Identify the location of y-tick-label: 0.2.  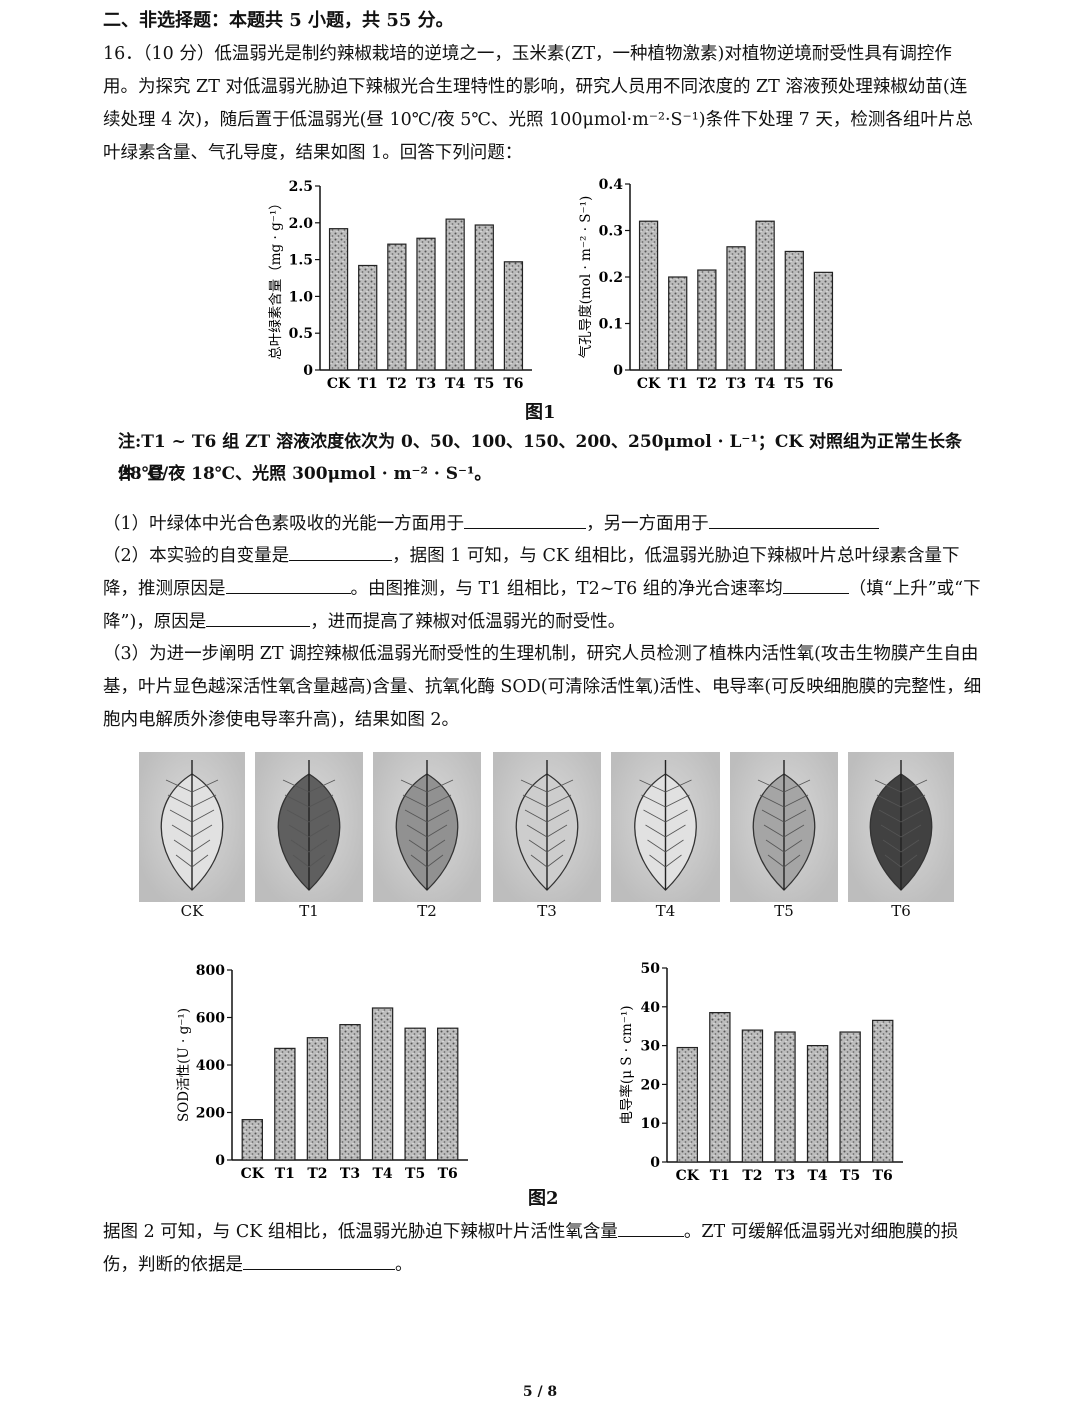
(611, 278).